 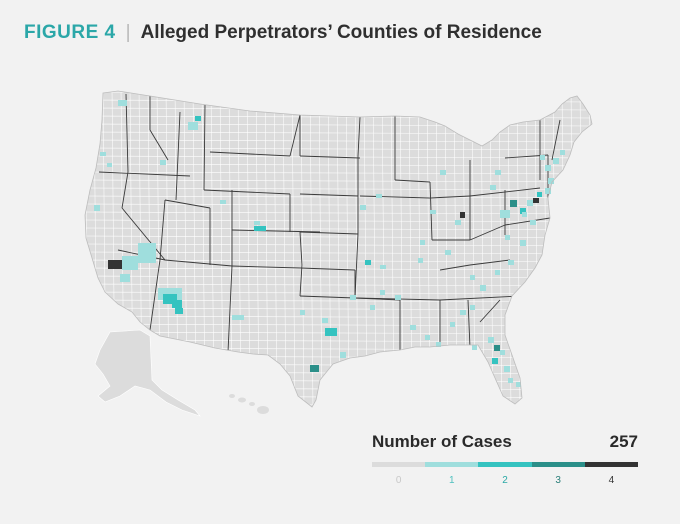 I want to click on hawaii-islands, so click(x=249, y=404).